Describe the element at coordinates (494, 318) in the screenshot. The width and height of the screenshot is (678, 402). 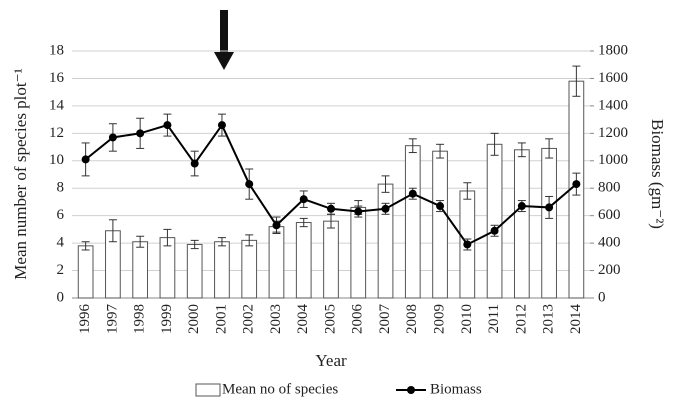
I see `x-tick-label: 2011` at that location.